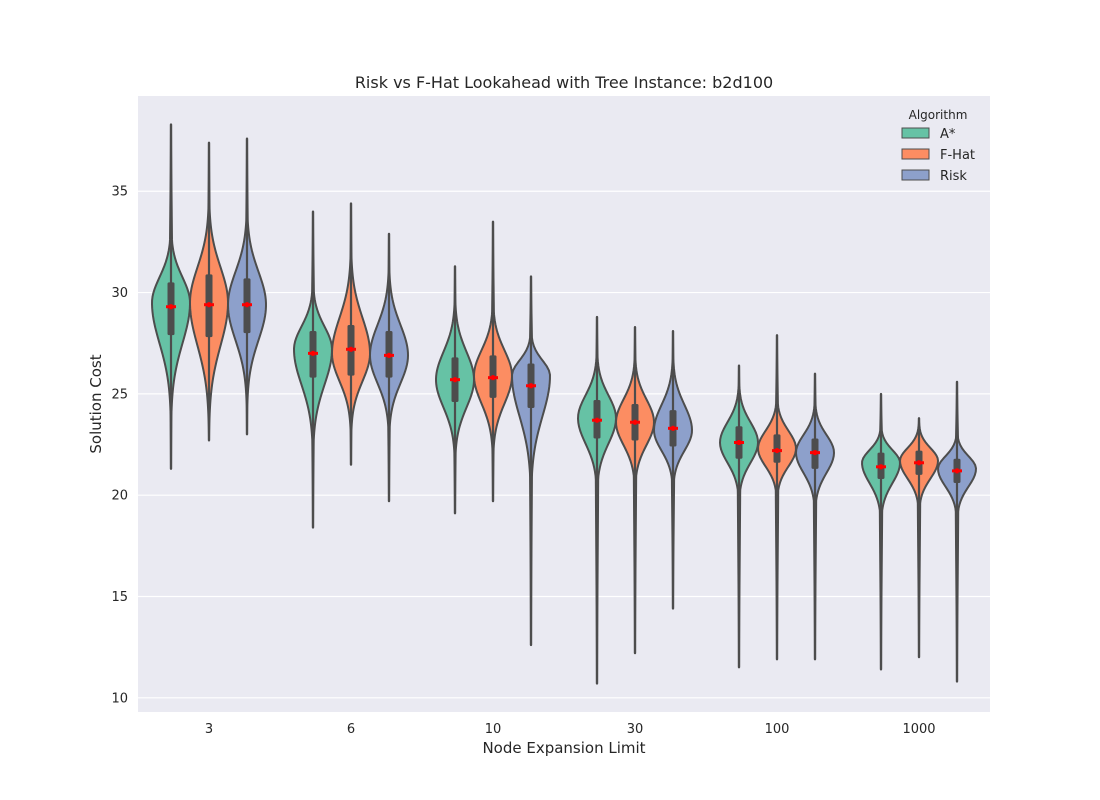 The height and width of the screenshot is (800, 1100). I want to click on x-axis-label: Node Expansion Limit, so click(563, 748).